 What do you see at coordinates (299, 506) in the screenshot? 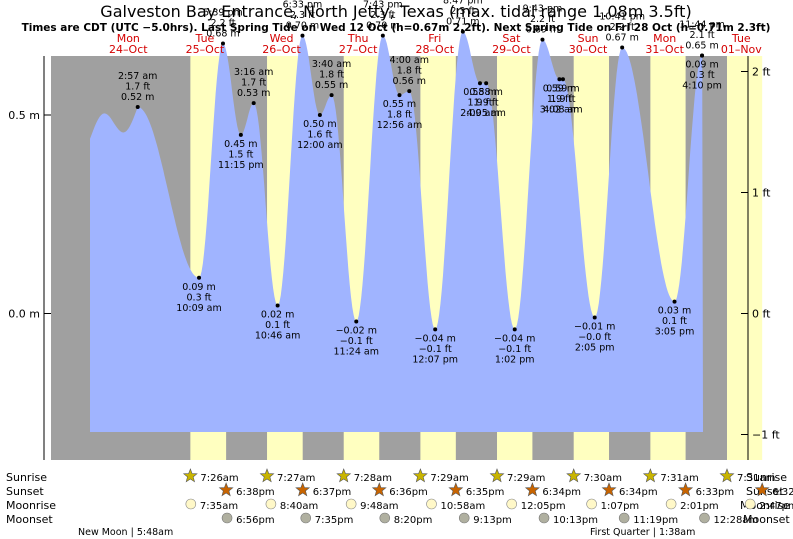
I see `moonrise-time: 8:40am` at bounding box center [299, 506].